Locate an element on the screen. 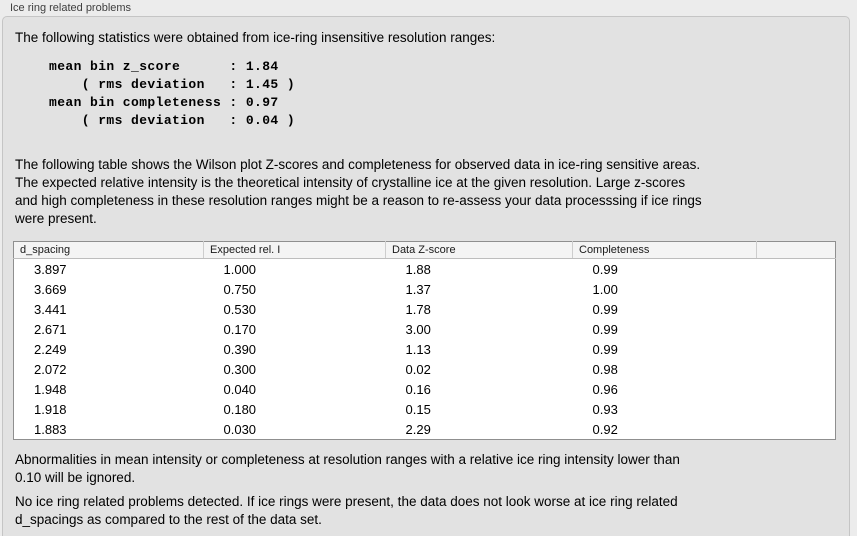 This screenshot has width=857, height=536. cell: 1.78 is located at coordinates (418, 309).